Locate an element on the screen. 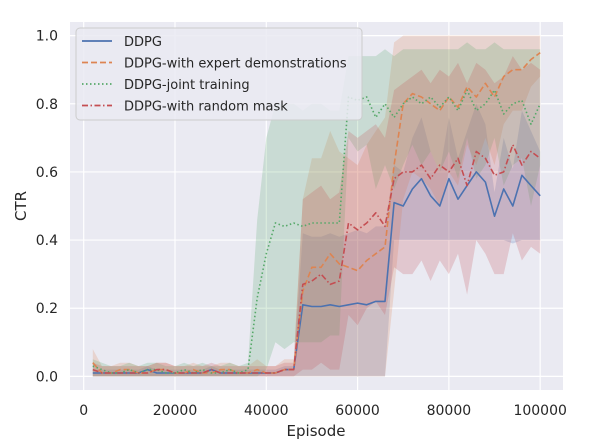 This screenshot has height=444, width=590. y-tick-label: 0.0 is located at coordinates (47, 377).